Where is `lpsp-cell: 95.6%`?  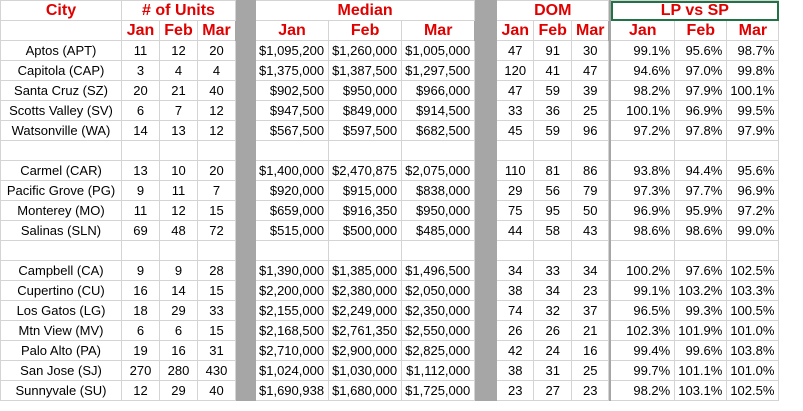
lpsp-cell: 95.6% is located at coordinates (753, 170).